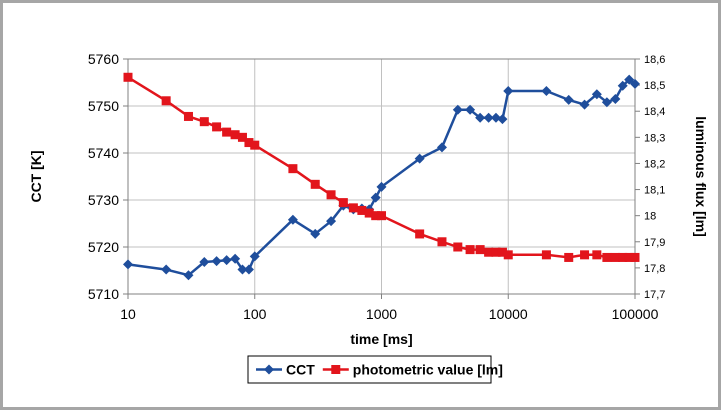 This screenshot has width=721, height=410. I want to click on y-tick-right-label: 17,9, so click(654, 243).